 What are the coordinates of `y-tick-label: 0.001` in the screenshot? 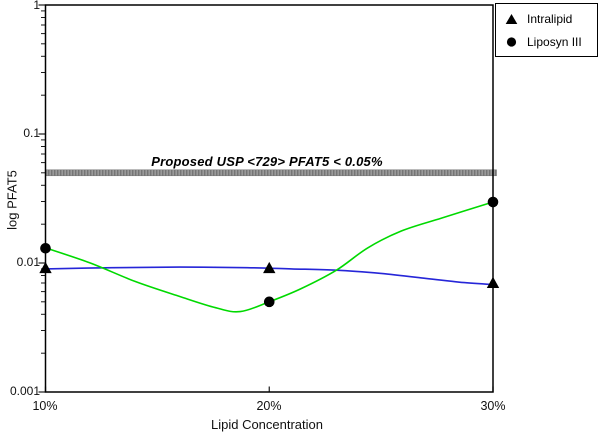 It's located at (24, 391).